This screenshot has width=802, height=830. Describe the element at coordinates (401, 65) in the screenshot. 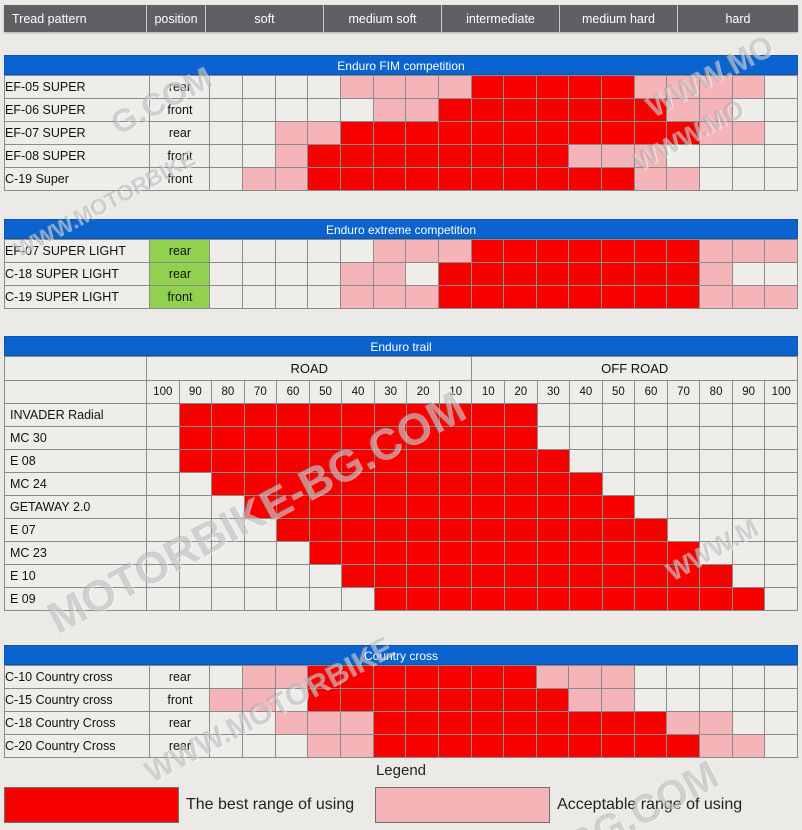

I see `section-title: Enduro FIM competition` at that location.